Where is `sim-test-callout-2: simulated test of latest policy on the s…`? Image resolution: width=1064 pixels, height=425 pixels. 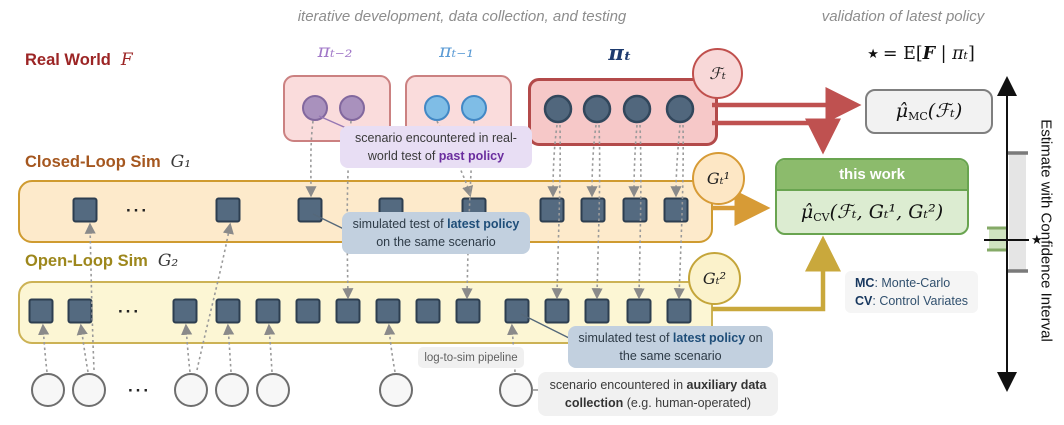 sim-test-callout-2: simulated test of latest policy on the s… is located at coordinates (670, 347).